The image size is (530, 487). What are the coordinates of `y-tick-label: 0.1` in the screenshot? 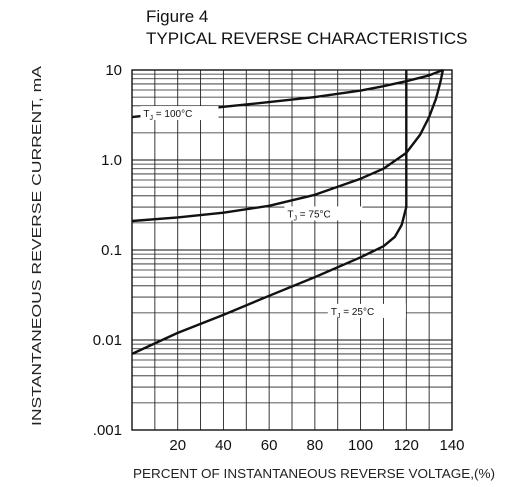 It's located at (111, 250).